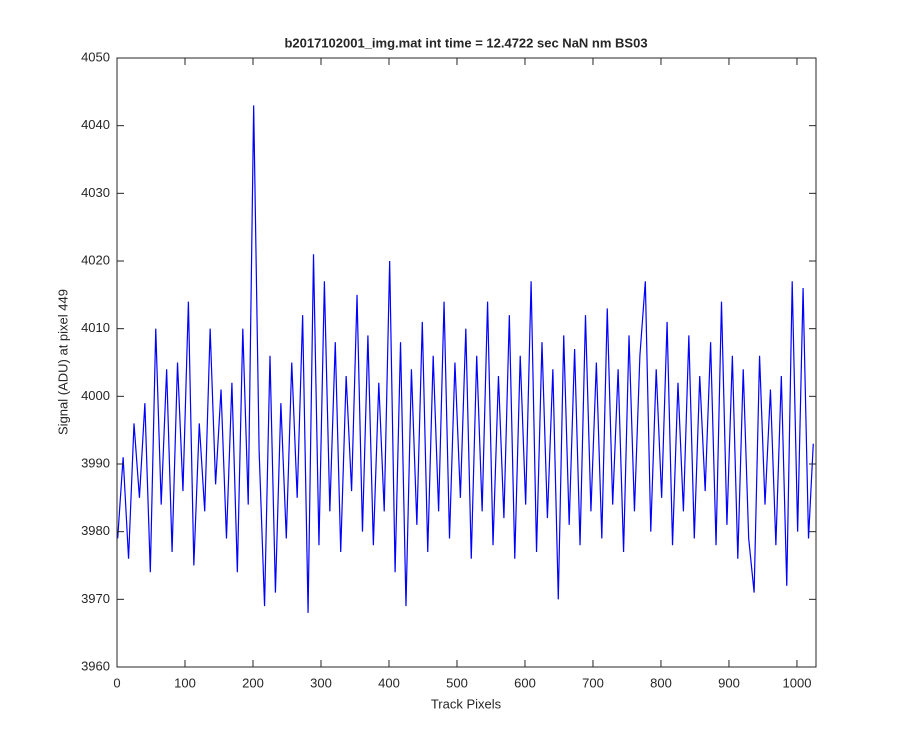 Image resolution: width=900 pixels, height=750 pixels. I want to click on y-tick-label: 3970, so click(95, 598).